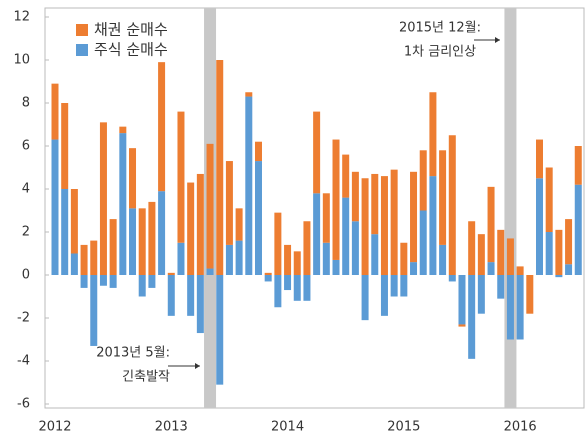 This screenshot has width=585, height=442. What do you see at coordinates (23, 318) in the screenshot?
I see `y-tick-label: -2` at bounding box center [23, 318].